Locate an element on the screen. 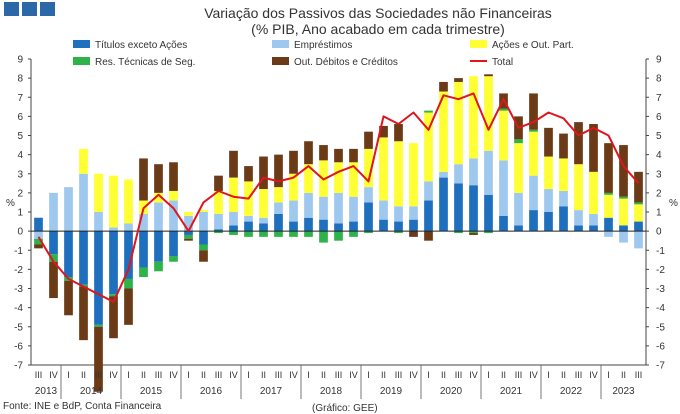 The width and height of the screenshot is (680, 414). chart-subtitle: (% PIB, Ano acabado em cada trimestre) is located at coordinates (378, 29).